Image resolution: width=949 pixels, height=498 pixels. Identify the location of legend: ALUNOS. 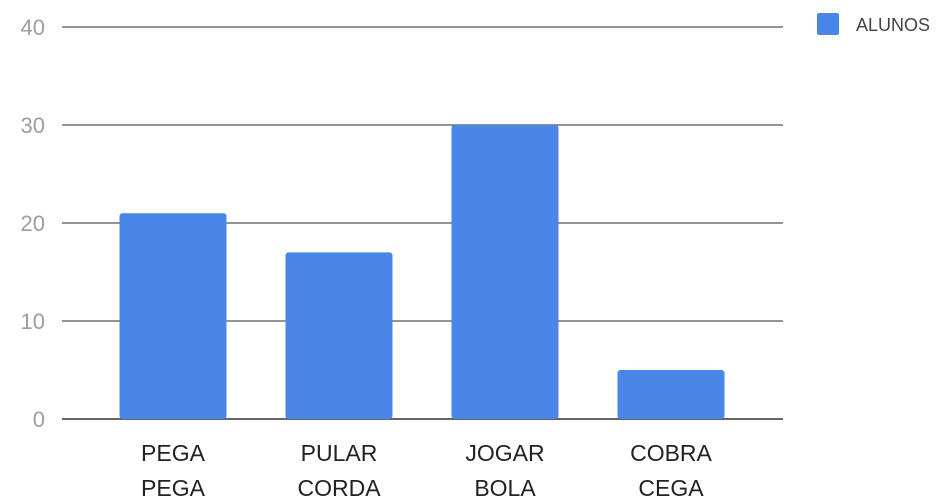
(873, 24).